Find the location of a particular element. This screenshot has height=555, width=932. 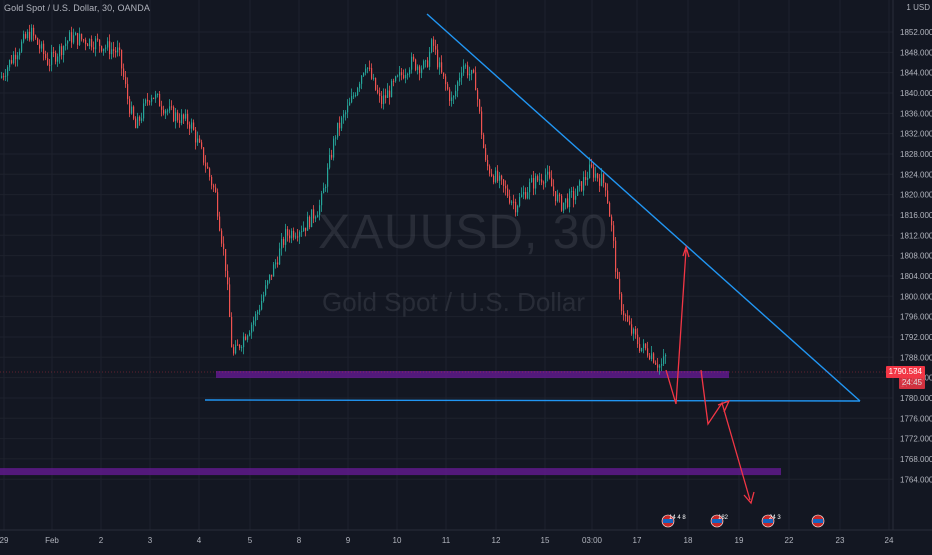

bearish-path-arrow is located at coordinates (725, 435).